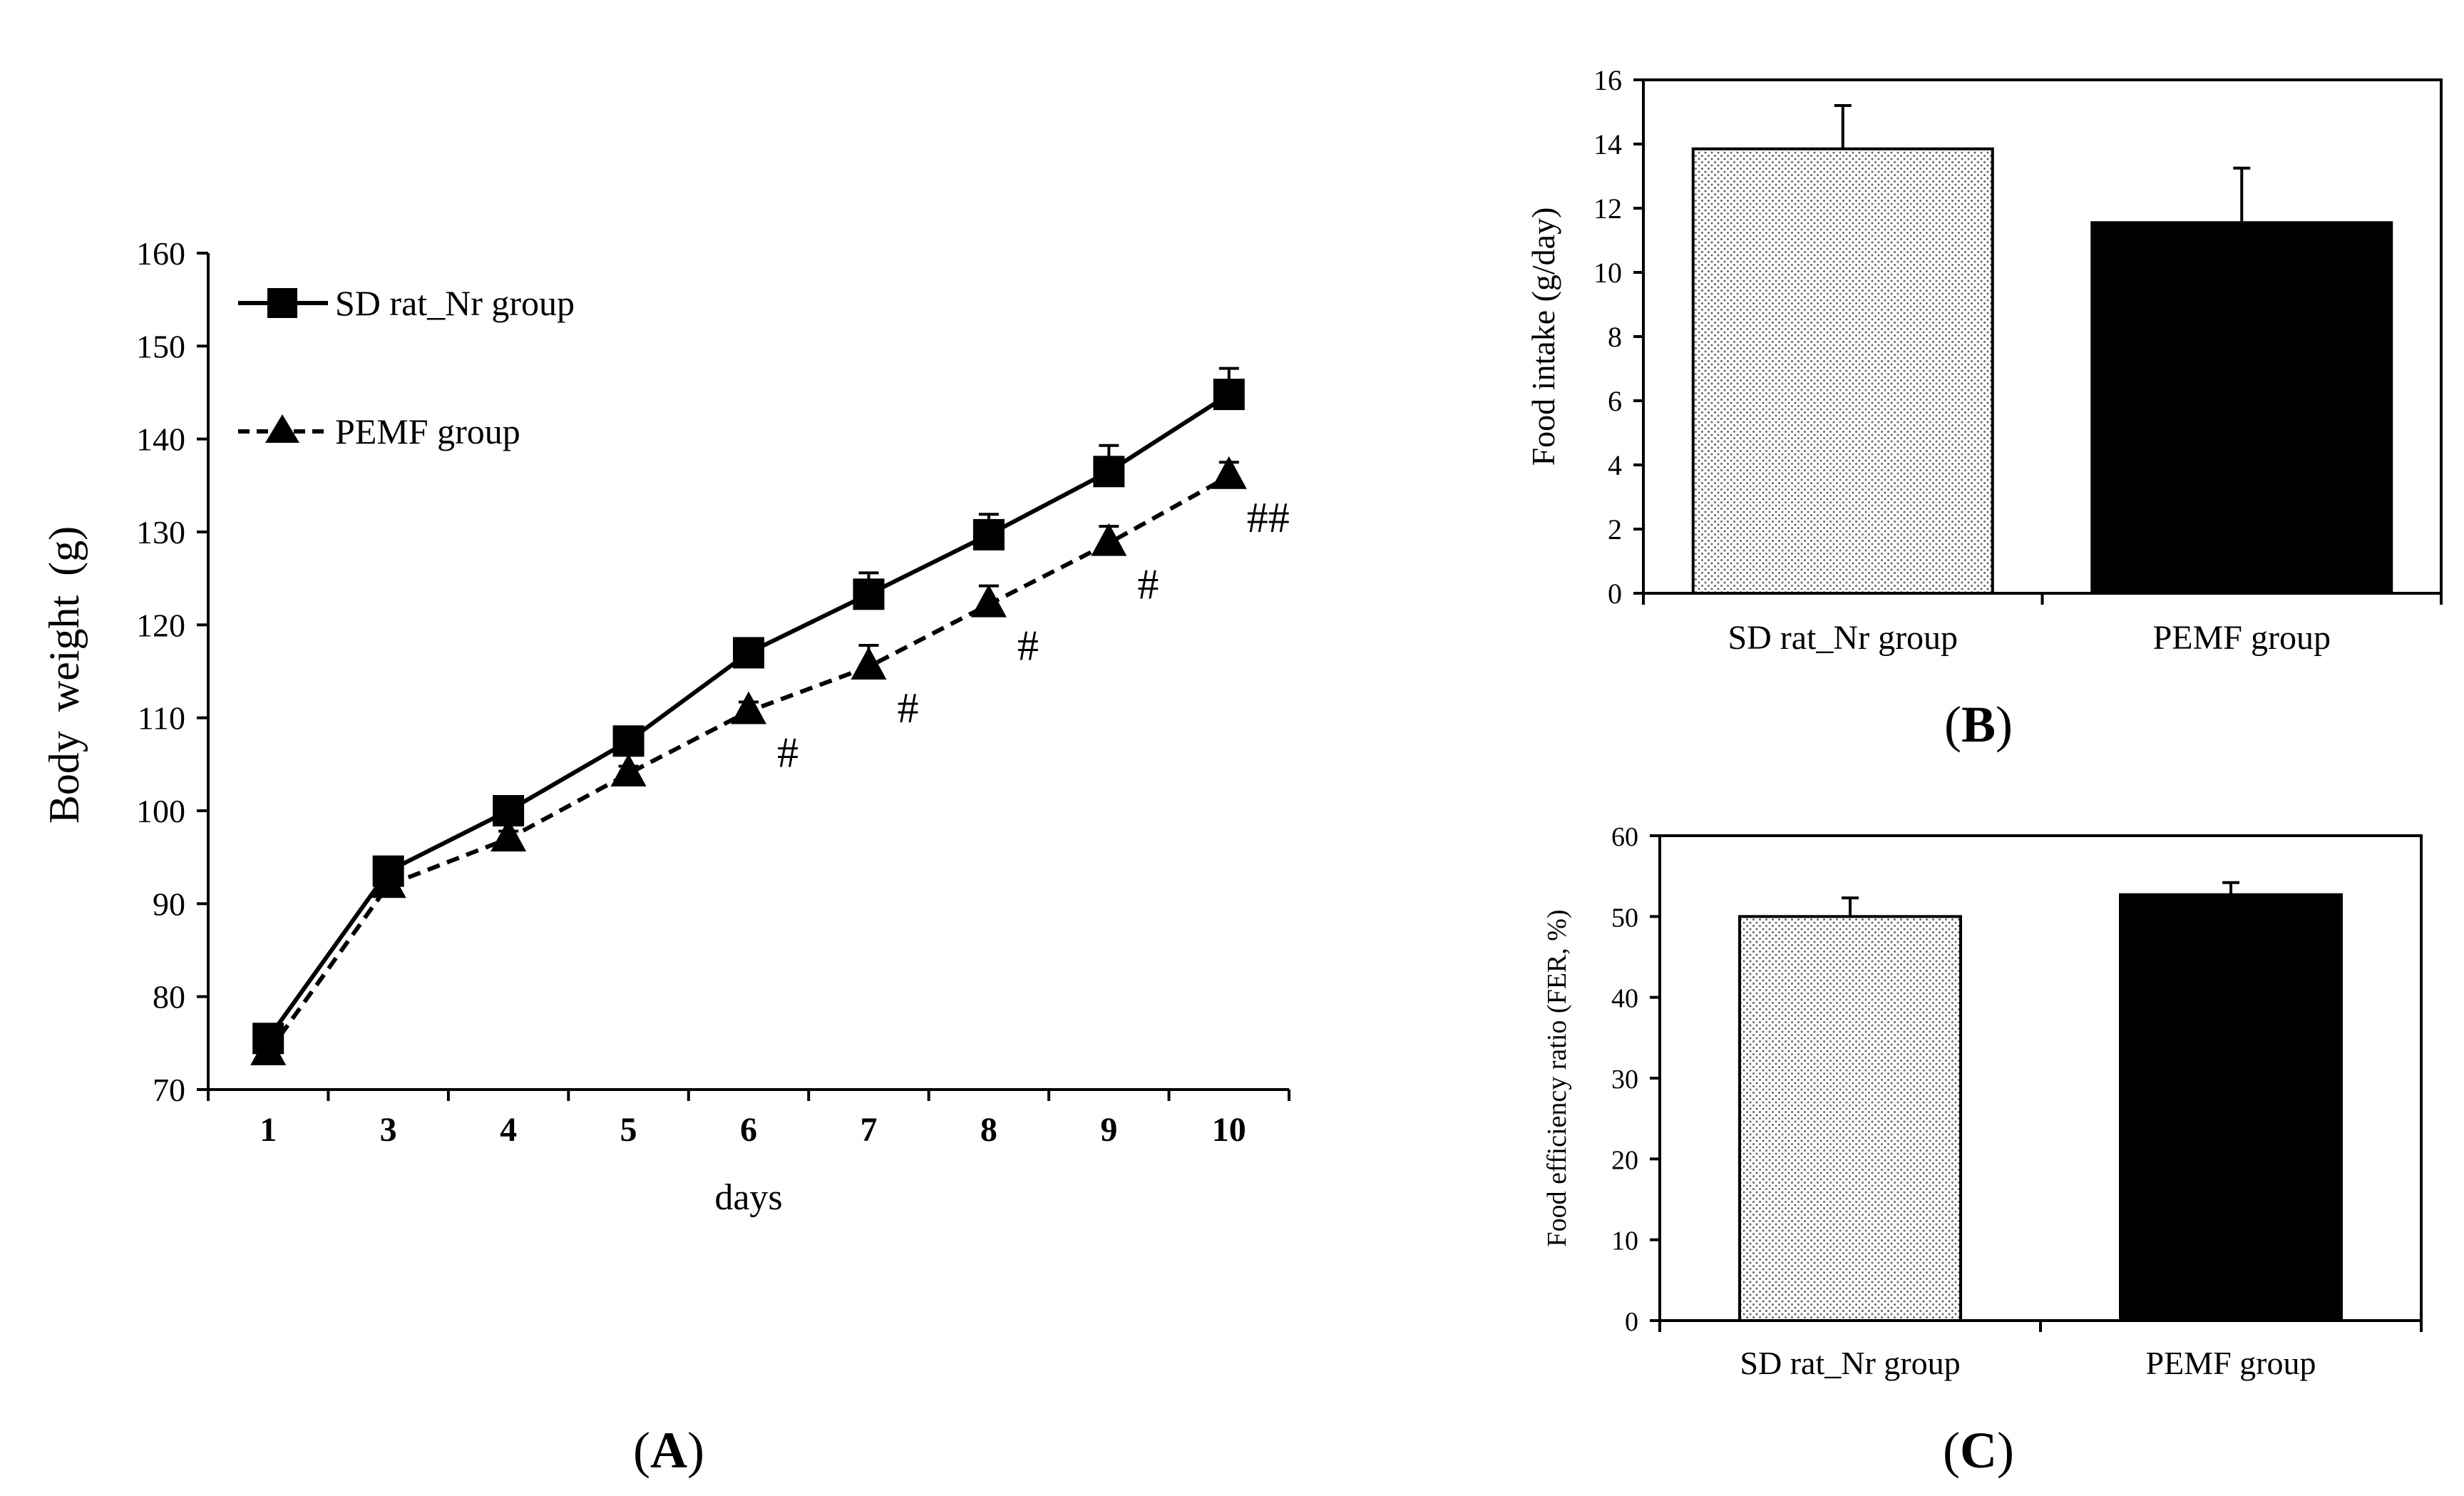 The width and height of the screenshot is (2464, 1496). Describe the element at coordinates (1615, 337) in the screenshot. I see `y-tick-label: 8` at that location.